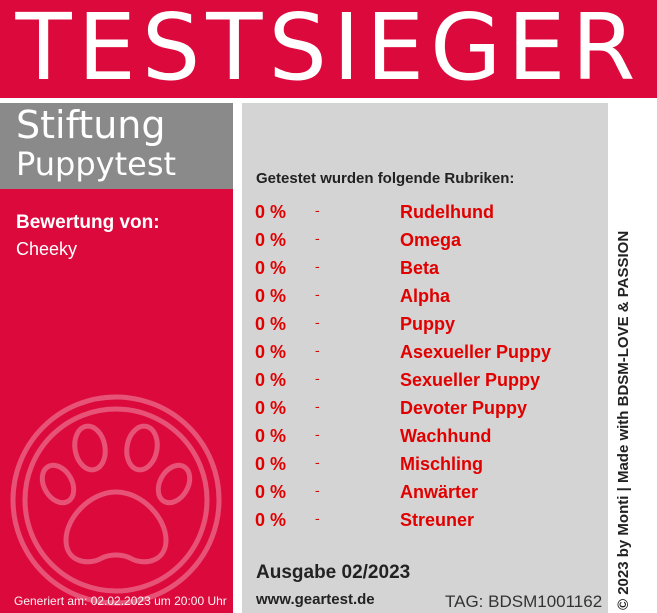 The height and width of the screenshot is (613, 657). I want to click on rubric-row: 0 % - Alpha, so click(425, 297).